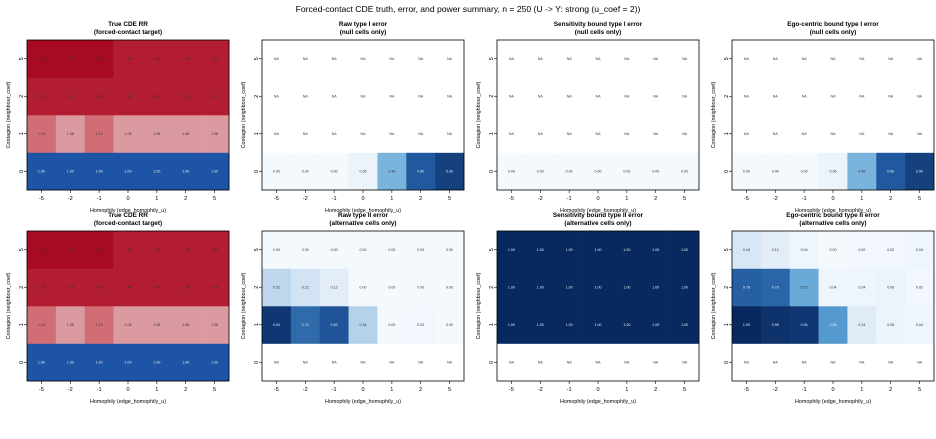 The width and height of the screenshot is (936, 439). What do you see at coordinates (305, 325) in the screenshot?
I see `cell-label: 0.74` at bounding box center [305, 325].